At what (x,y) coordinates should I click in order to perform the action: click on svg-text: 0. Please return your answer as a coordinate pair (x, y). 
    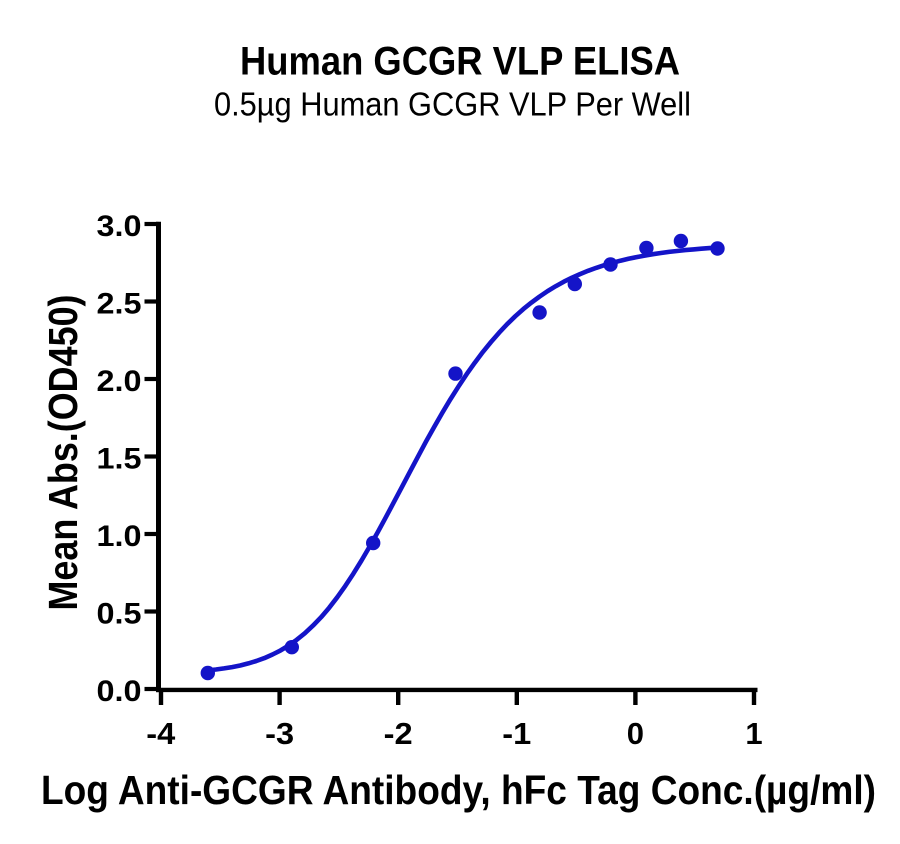
    Looking at the image, I should click on (635, 733).